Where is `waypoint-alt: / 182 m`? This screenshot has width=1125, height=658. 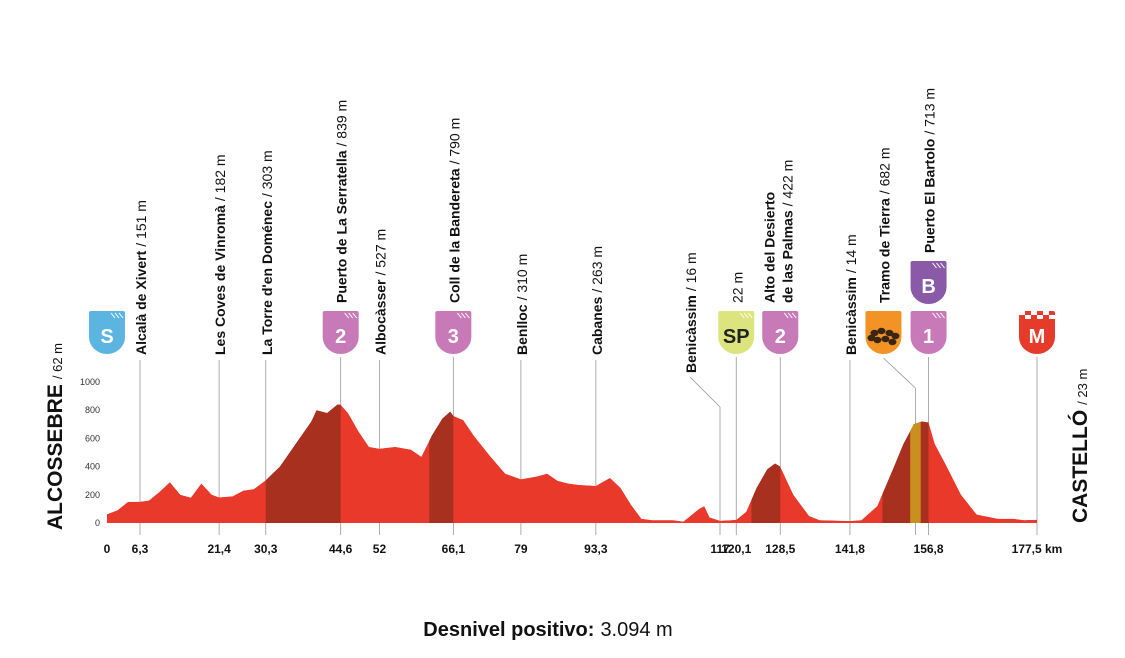 waypoint-alt: / 182 m is located at coordinates (220, 177).